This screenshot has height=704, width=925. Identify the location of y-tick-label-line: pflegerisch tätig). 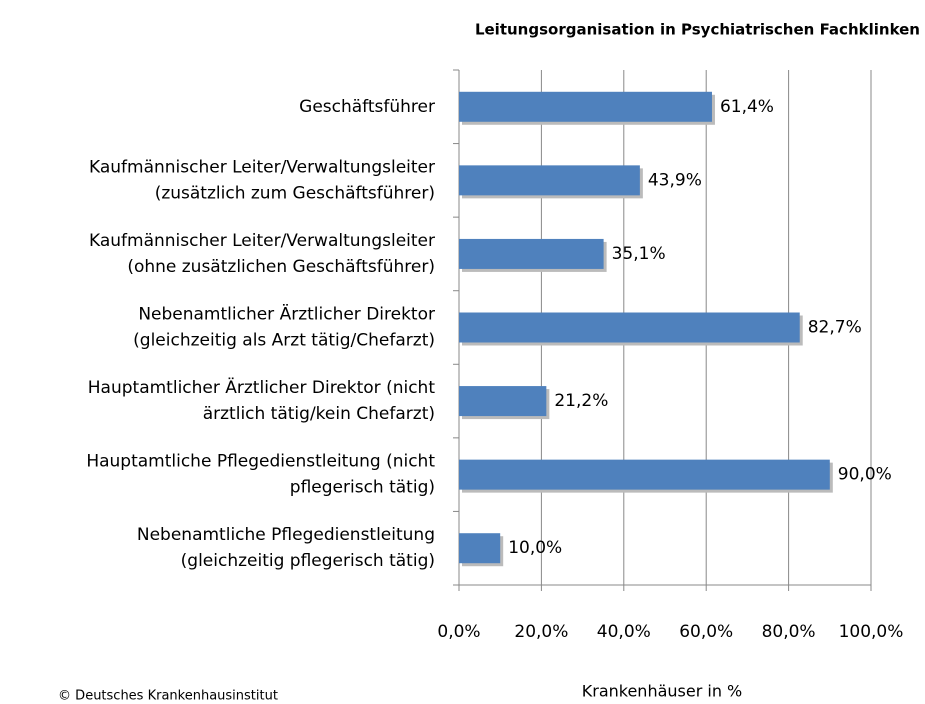
(362, 488).